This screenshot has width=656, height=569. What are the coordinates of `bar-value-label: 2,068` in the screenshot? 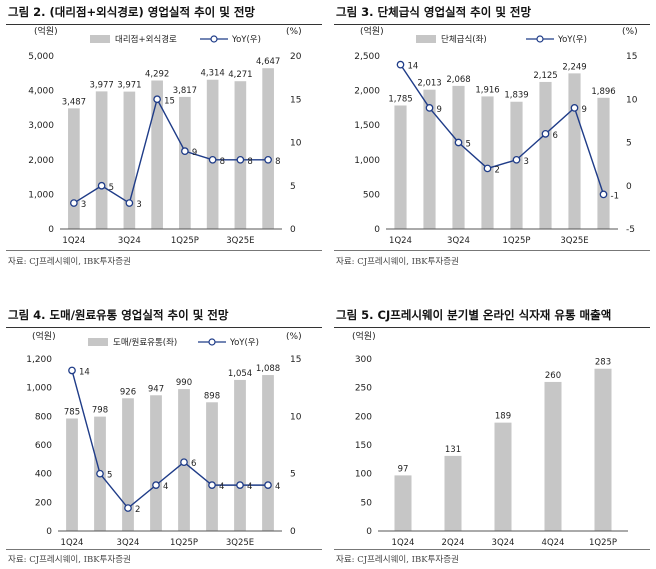 It's located at (458, 80).